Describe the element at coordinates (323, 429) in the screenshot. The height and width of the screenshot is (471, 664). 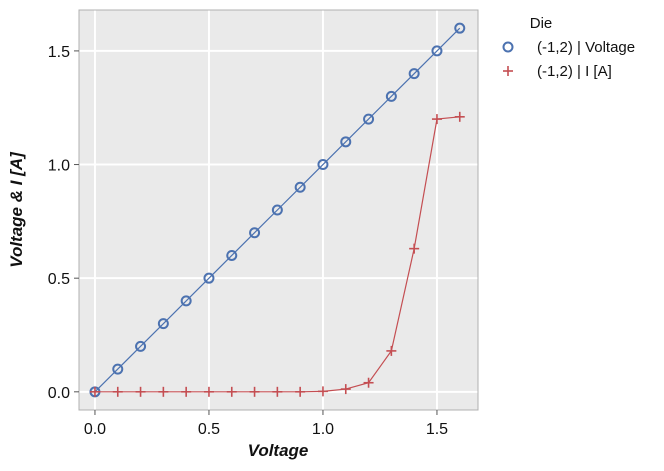
I see `x-tick-label: 1.0` at that location.